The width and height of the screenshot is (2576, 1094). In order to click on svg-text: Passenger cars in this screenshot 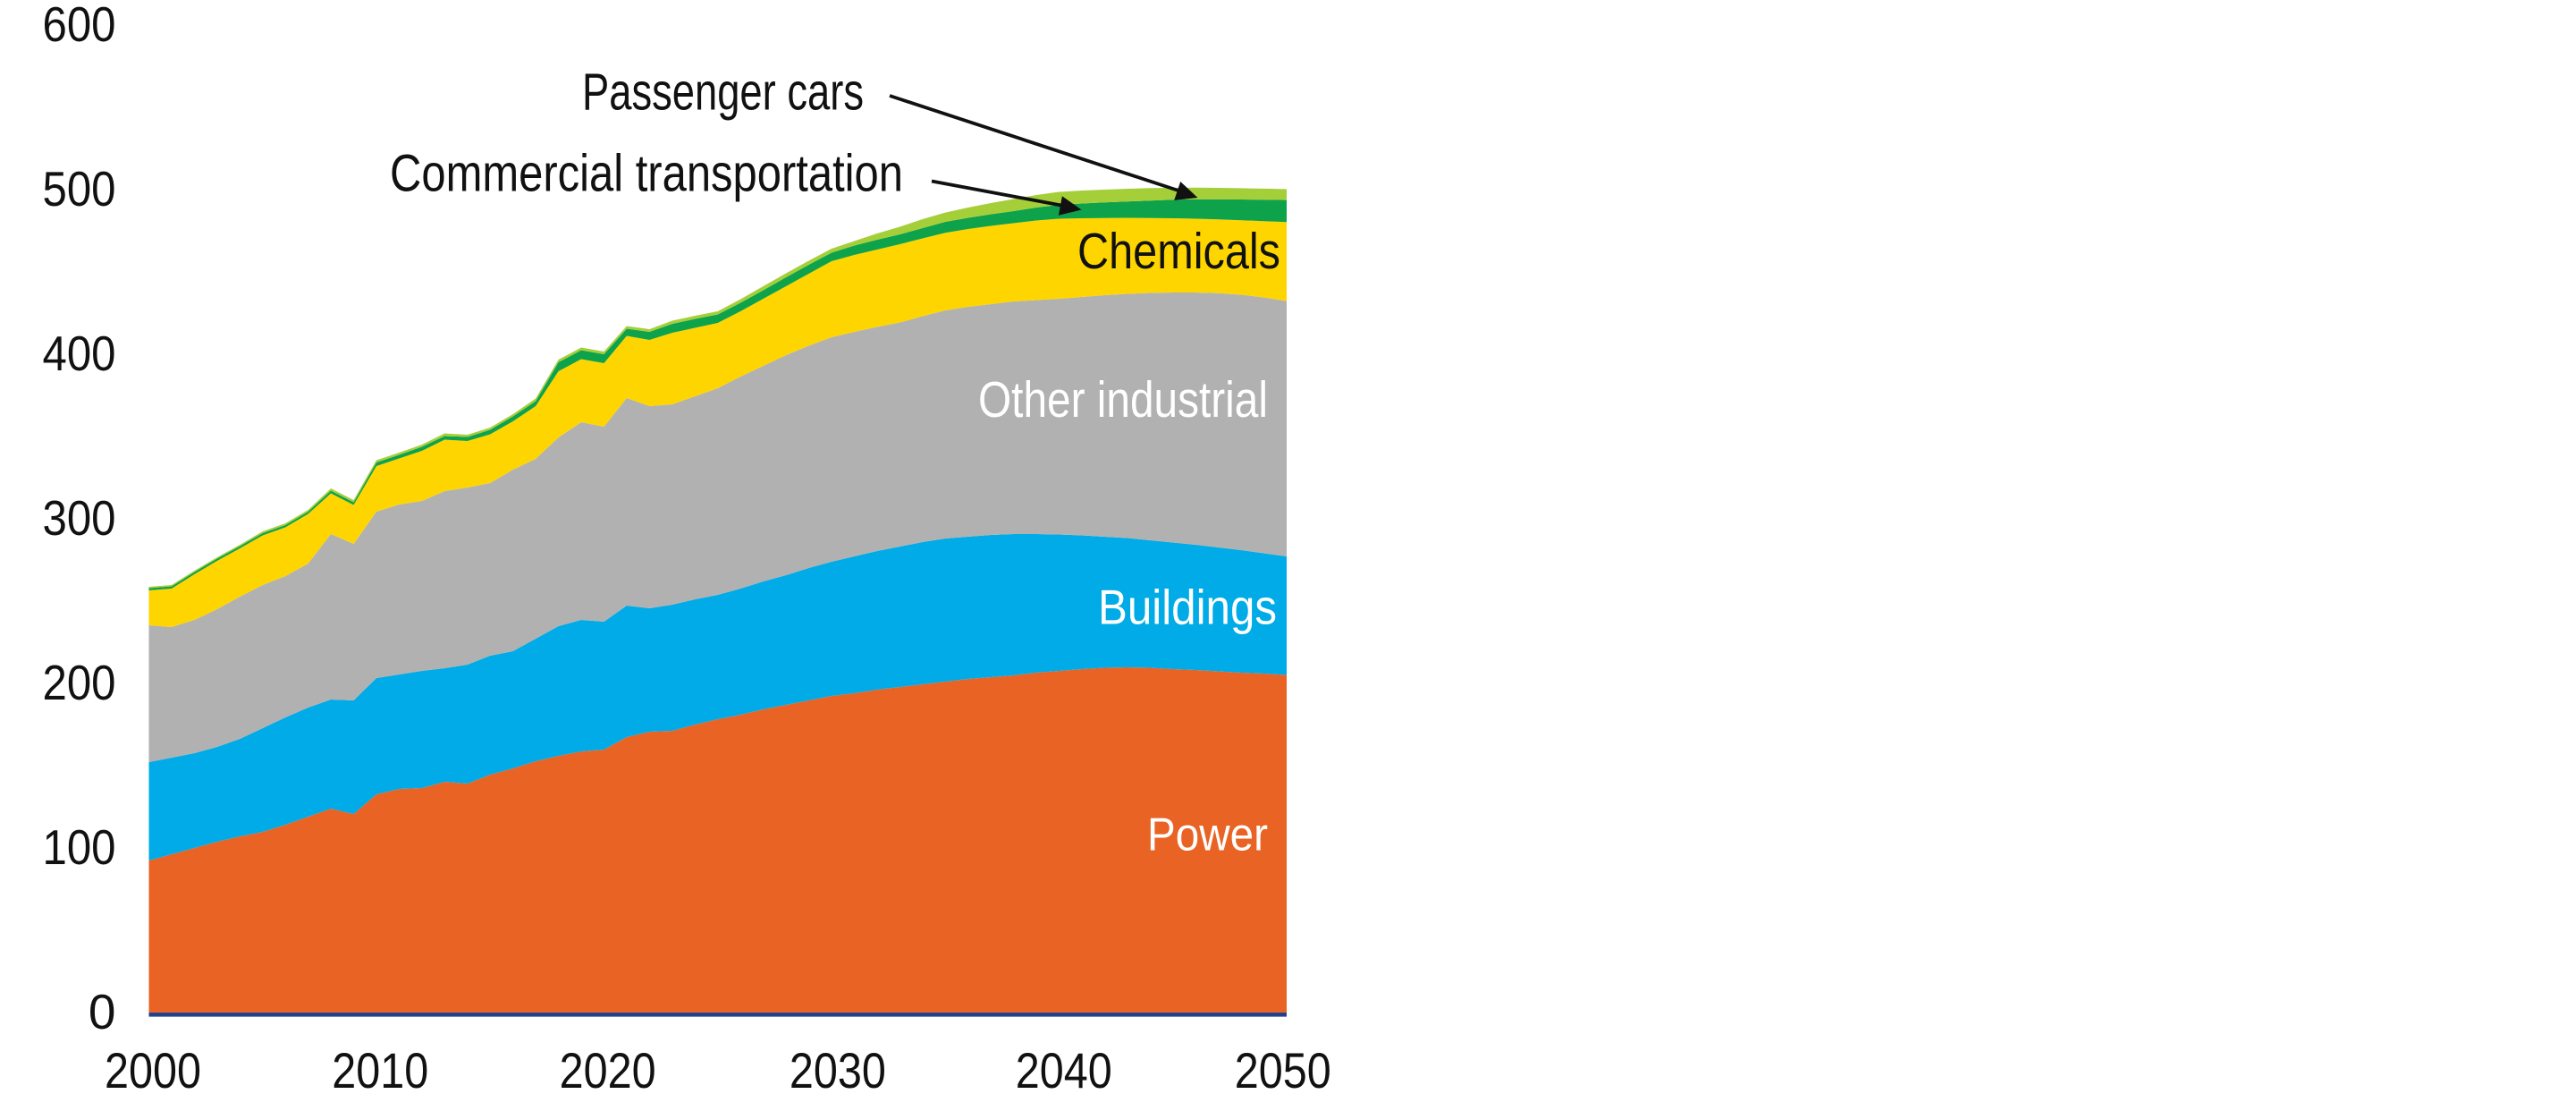, I will do `click(723, 93)`.